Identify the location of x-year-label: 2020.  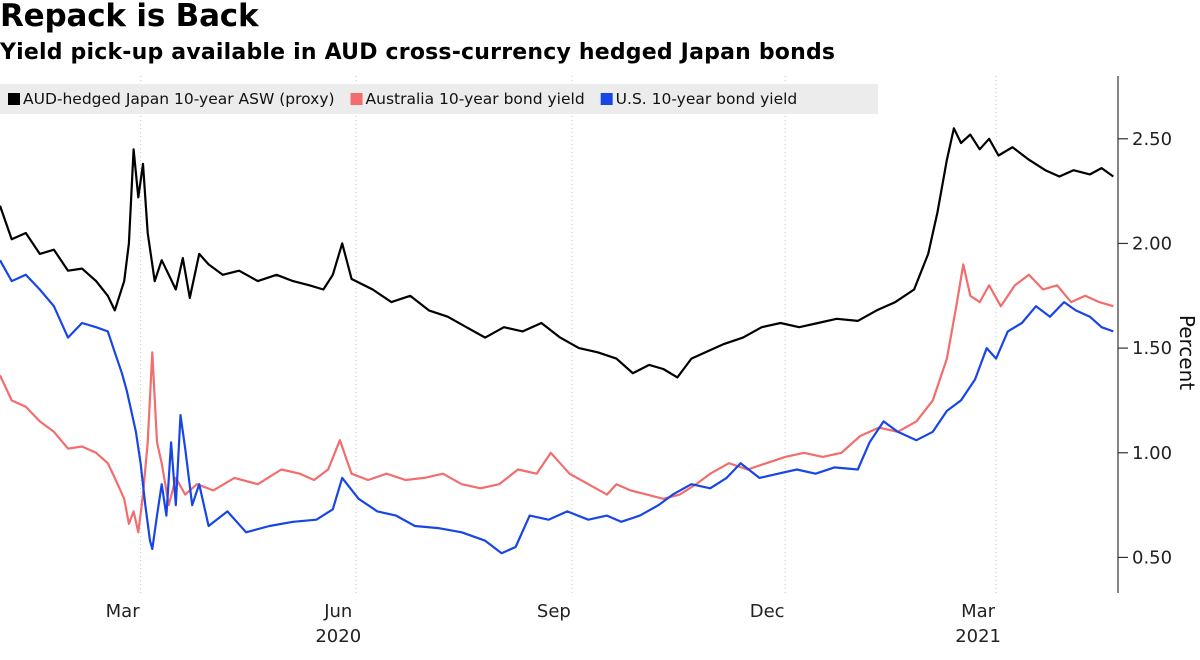
(338, 636).